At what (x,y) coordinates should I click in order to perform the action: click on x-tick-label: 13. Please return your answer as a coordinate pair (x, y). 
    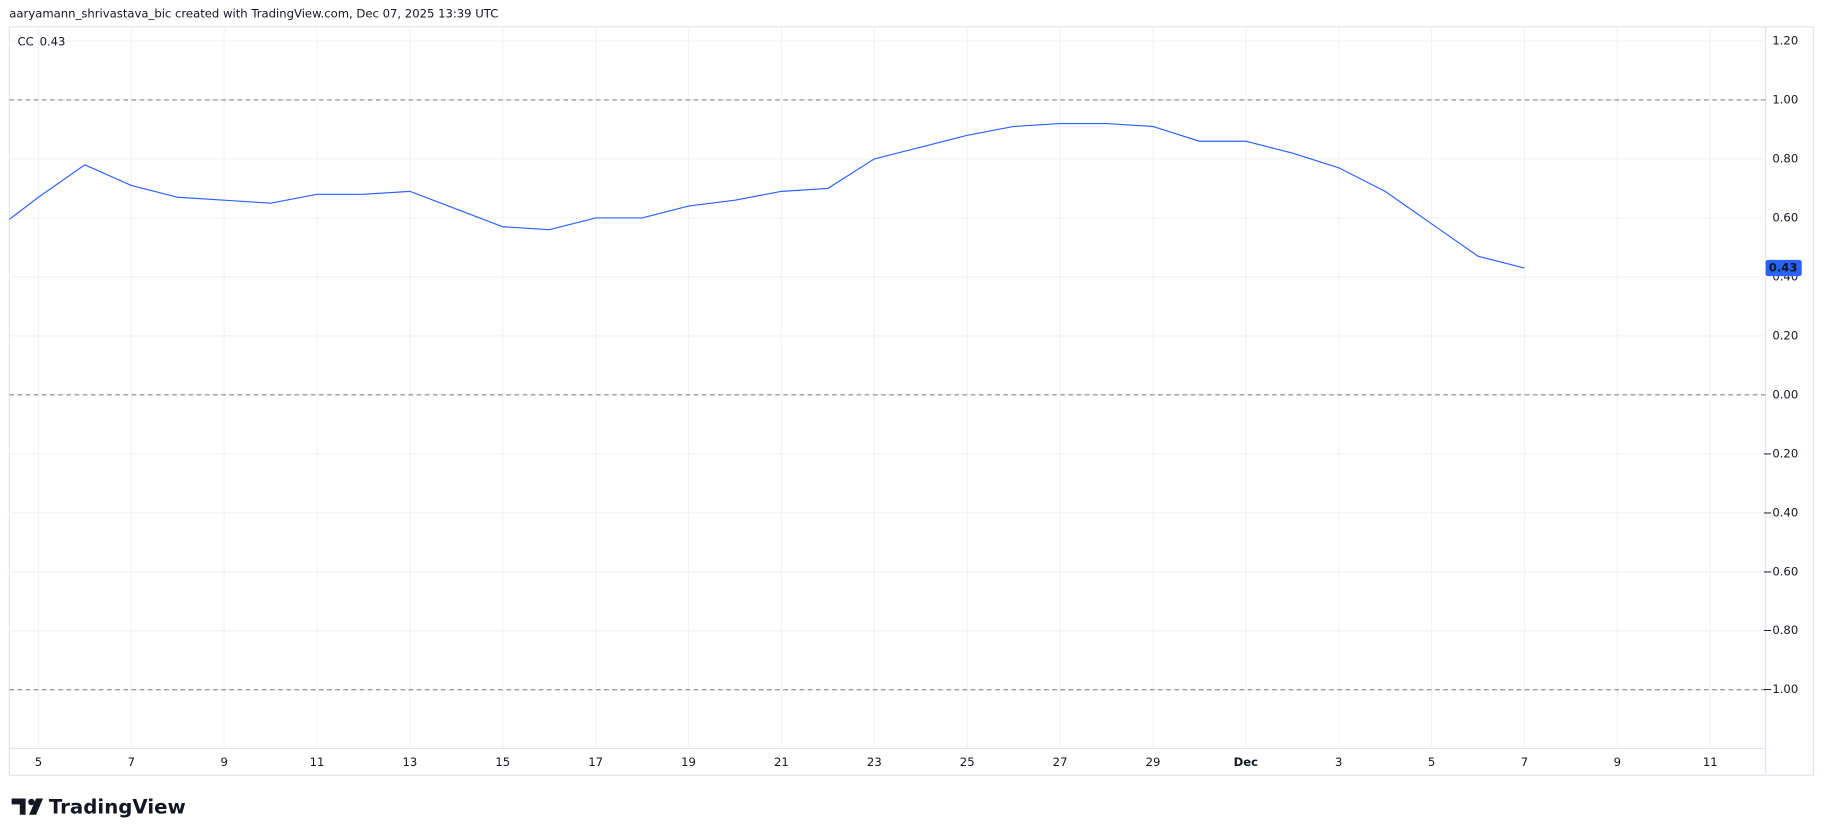
    Looking at the image, I should click on (410, 762).